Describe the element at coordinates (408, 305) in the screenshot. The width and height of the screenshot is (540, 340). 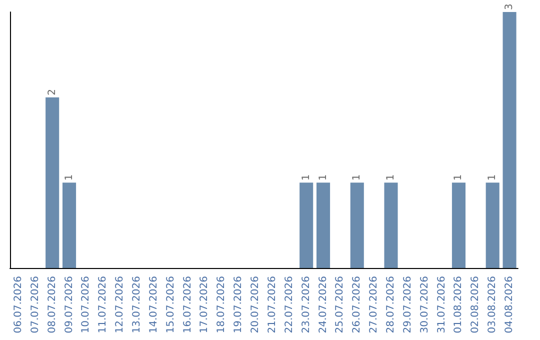
I see `x-tick-label: 29.07.2026` at that location.